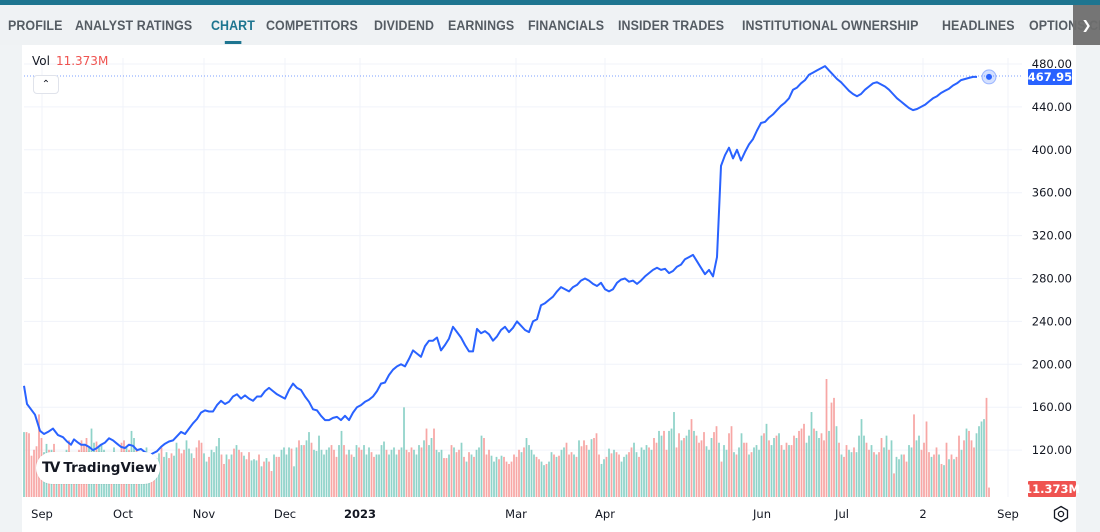  Describe the element at coordinates (82, 61) in the screenshot. I see `volume-legend-value: 11.373M` at that location.